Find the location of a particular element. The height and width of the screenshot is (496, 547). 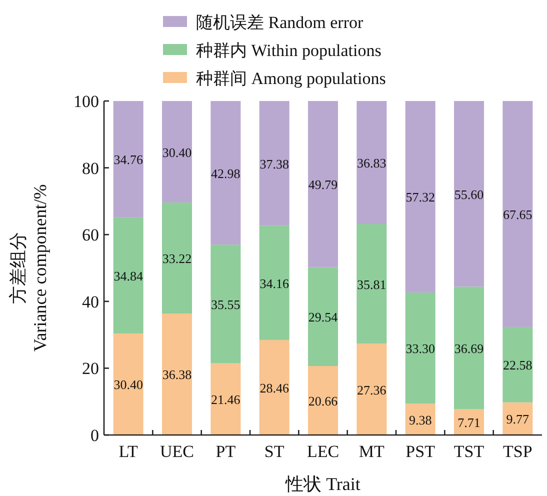

y-tick-label: 100 is located at coordinates (86, 101).